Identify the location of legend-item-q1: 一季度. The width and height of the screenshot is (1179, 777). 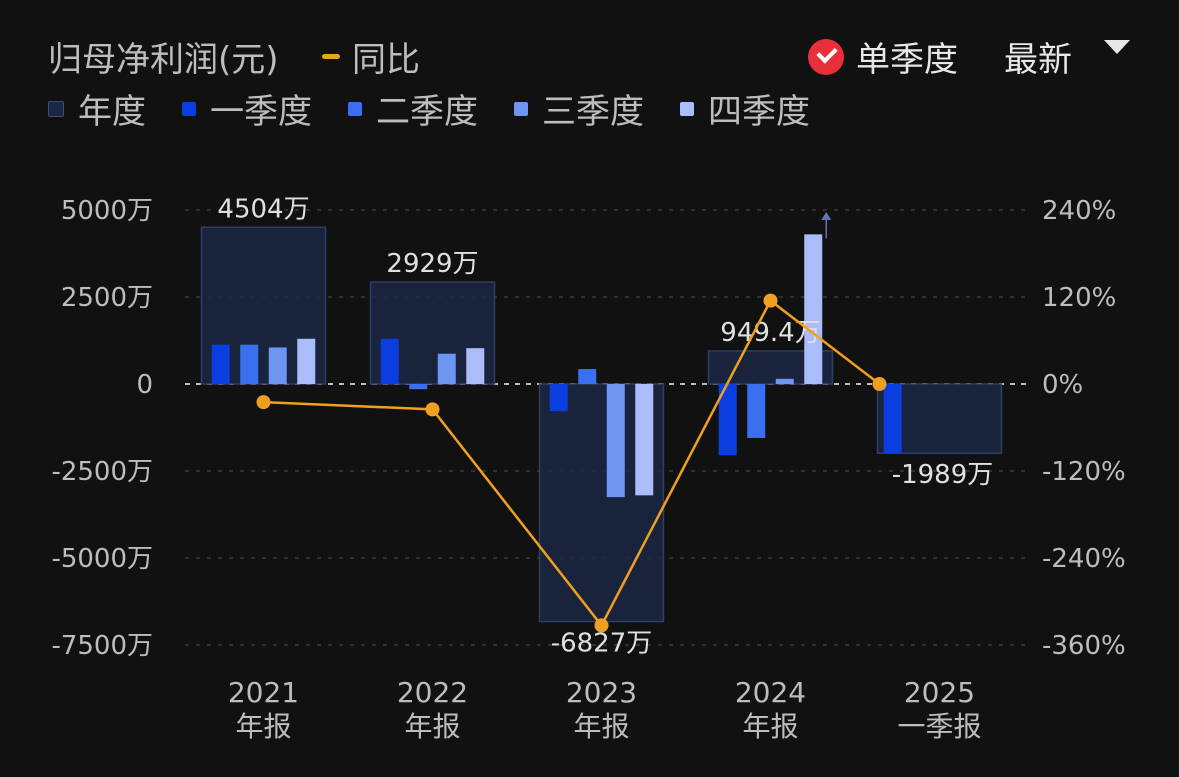
(247, 108).